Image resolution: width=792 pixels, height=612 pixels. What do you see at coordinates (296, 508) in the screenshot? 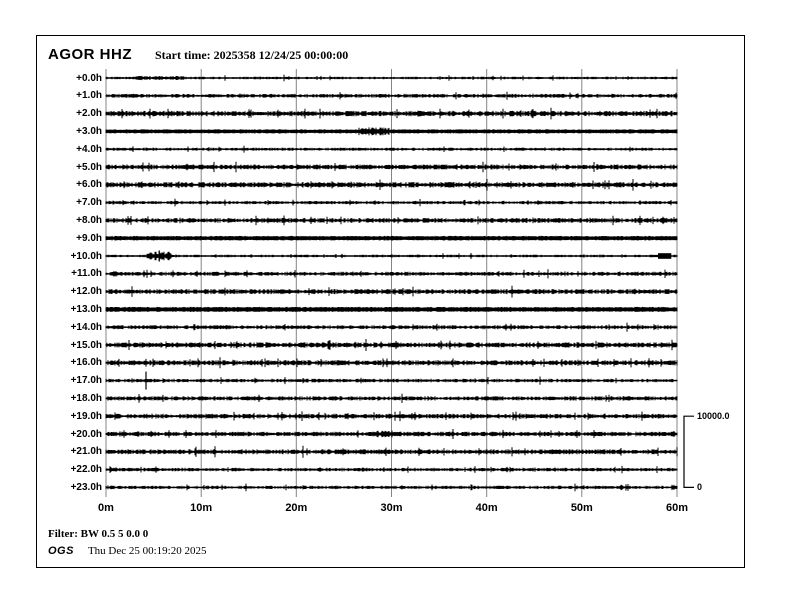
I see `minute-label-20m: 20m` at bounding box center [296, 508].